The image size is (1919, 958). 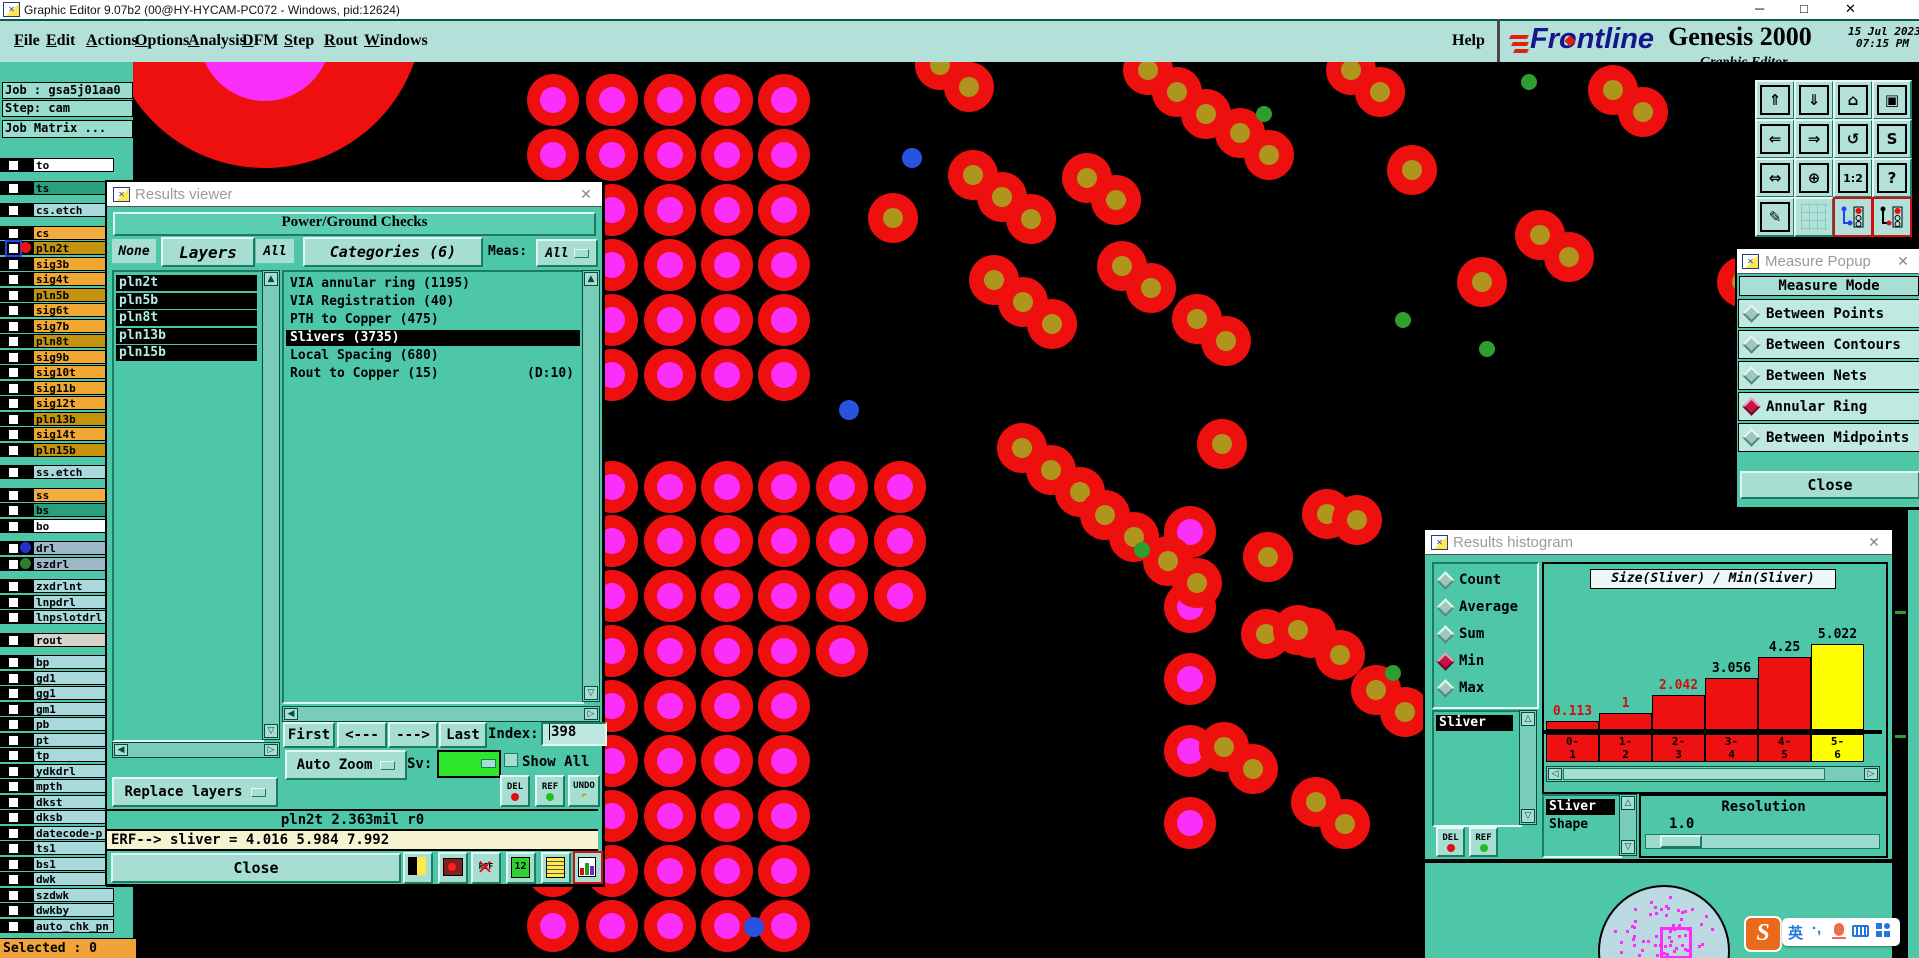 I want to click on menu-file: File, so click(x=27, y=40).